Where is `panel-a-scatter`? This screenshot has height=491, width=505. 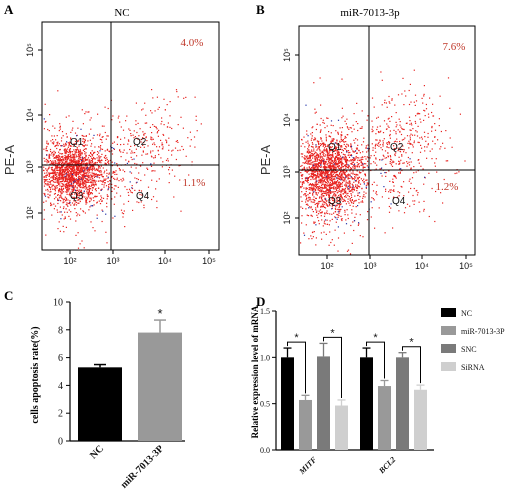 panel-a-scatter is located at coordinates (122, 169).